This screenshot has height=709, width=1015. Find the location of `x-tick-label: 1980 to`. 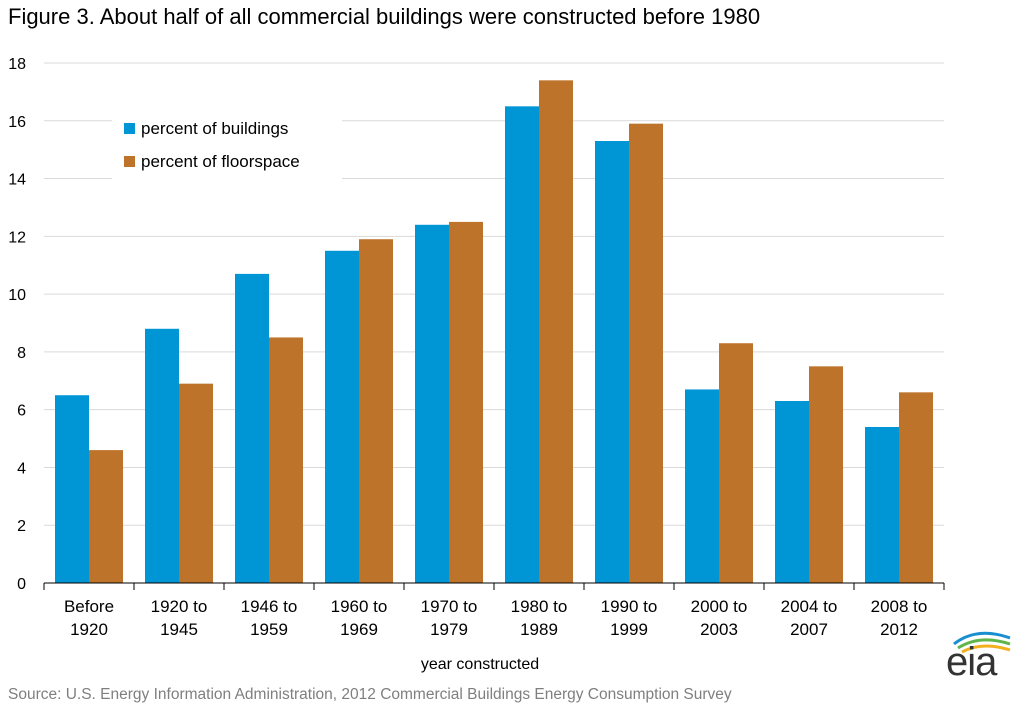

x-tick-label: 1980 to is located at coordinates (539, 606).